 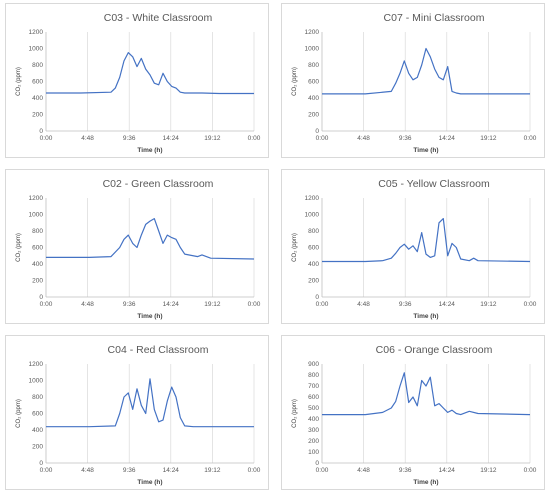 I want to click on y-tick-label: 300, so click(x=313, y=430).